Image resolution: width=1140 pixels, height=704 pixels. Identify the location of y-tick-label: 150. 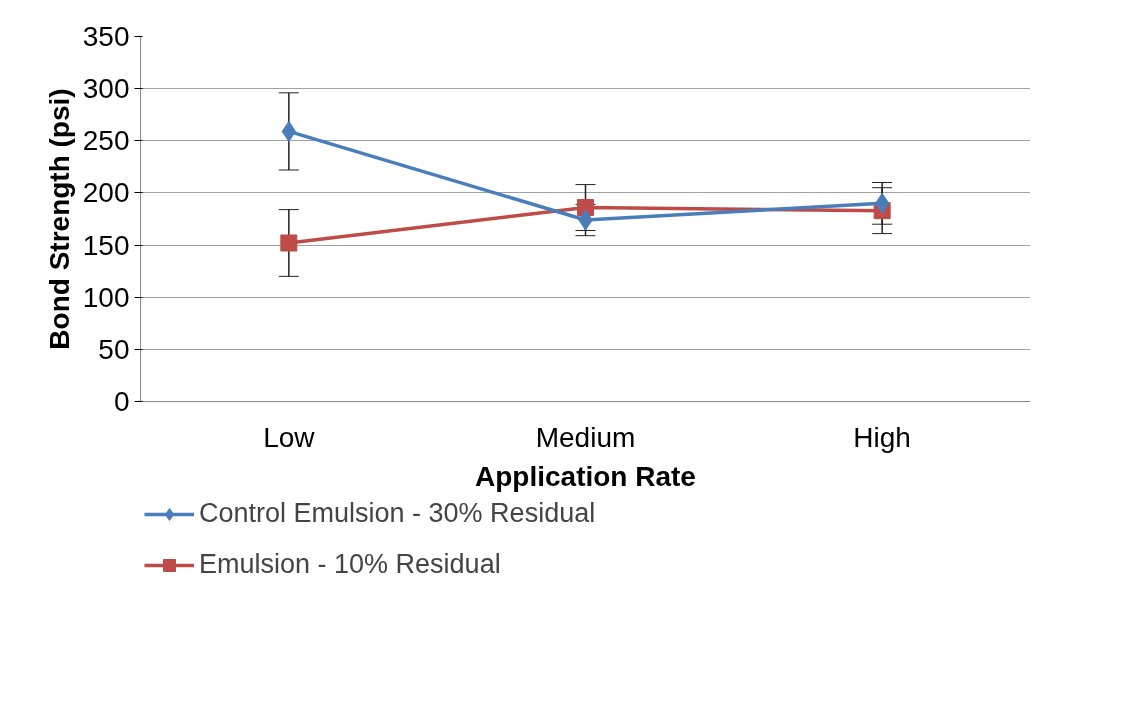
(106, 245).